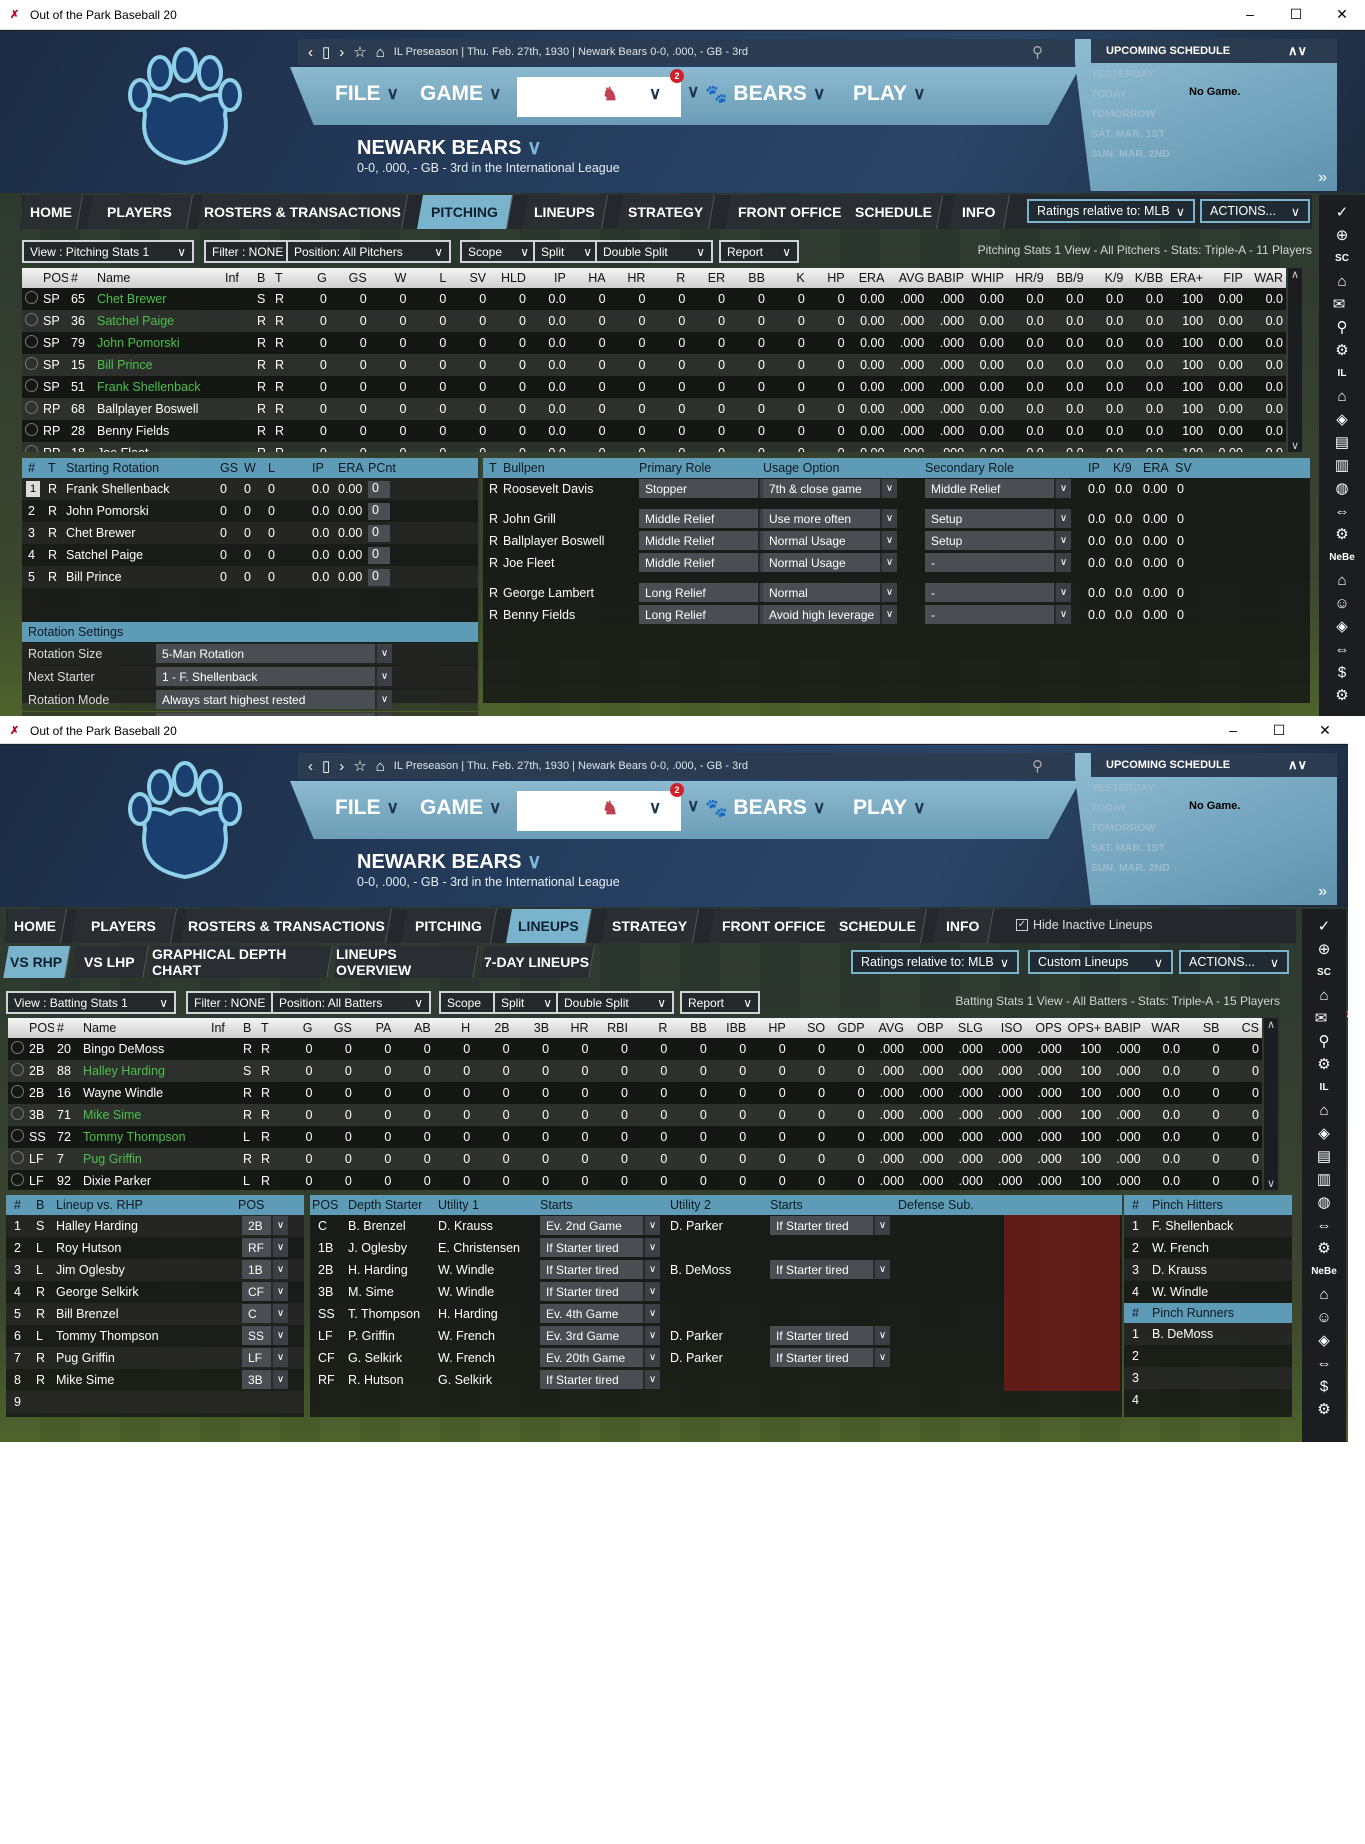 The width and height of the screenshot is (1365, 1844). What do you see at coordinates (966, 1028) in the screenshot?
I see `column-header-slg: SLG` at bounding box center [966, 1028].